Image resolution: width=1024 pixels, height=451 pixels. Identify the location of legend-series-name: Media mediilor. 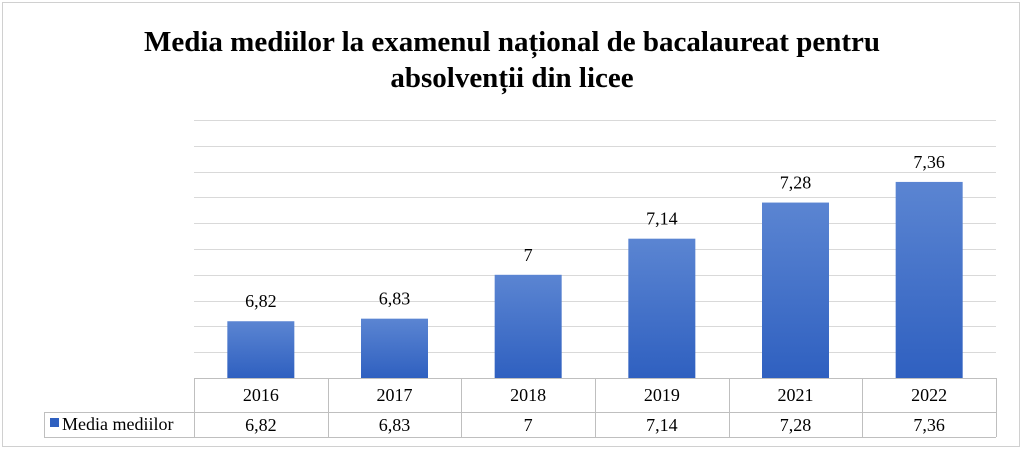
(117, 424).